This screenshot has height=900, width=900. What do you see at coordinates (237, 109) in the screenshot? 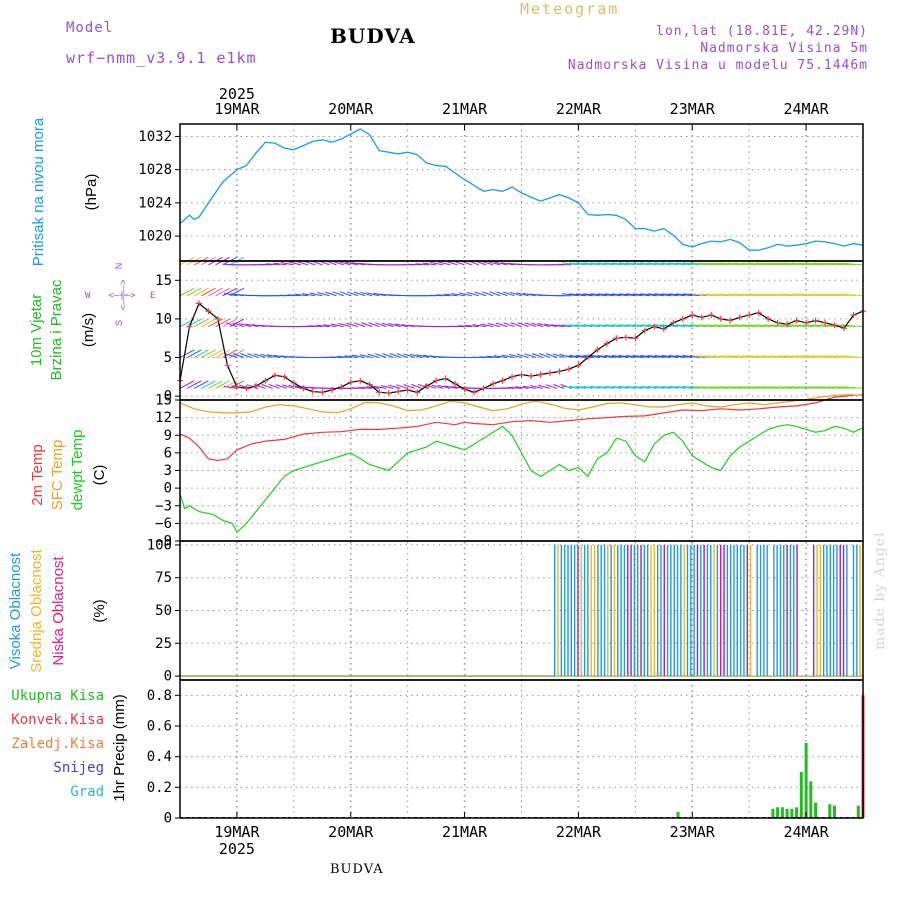
I see `x-date-label-top: 19MAR` at bounding box center [237, 109].